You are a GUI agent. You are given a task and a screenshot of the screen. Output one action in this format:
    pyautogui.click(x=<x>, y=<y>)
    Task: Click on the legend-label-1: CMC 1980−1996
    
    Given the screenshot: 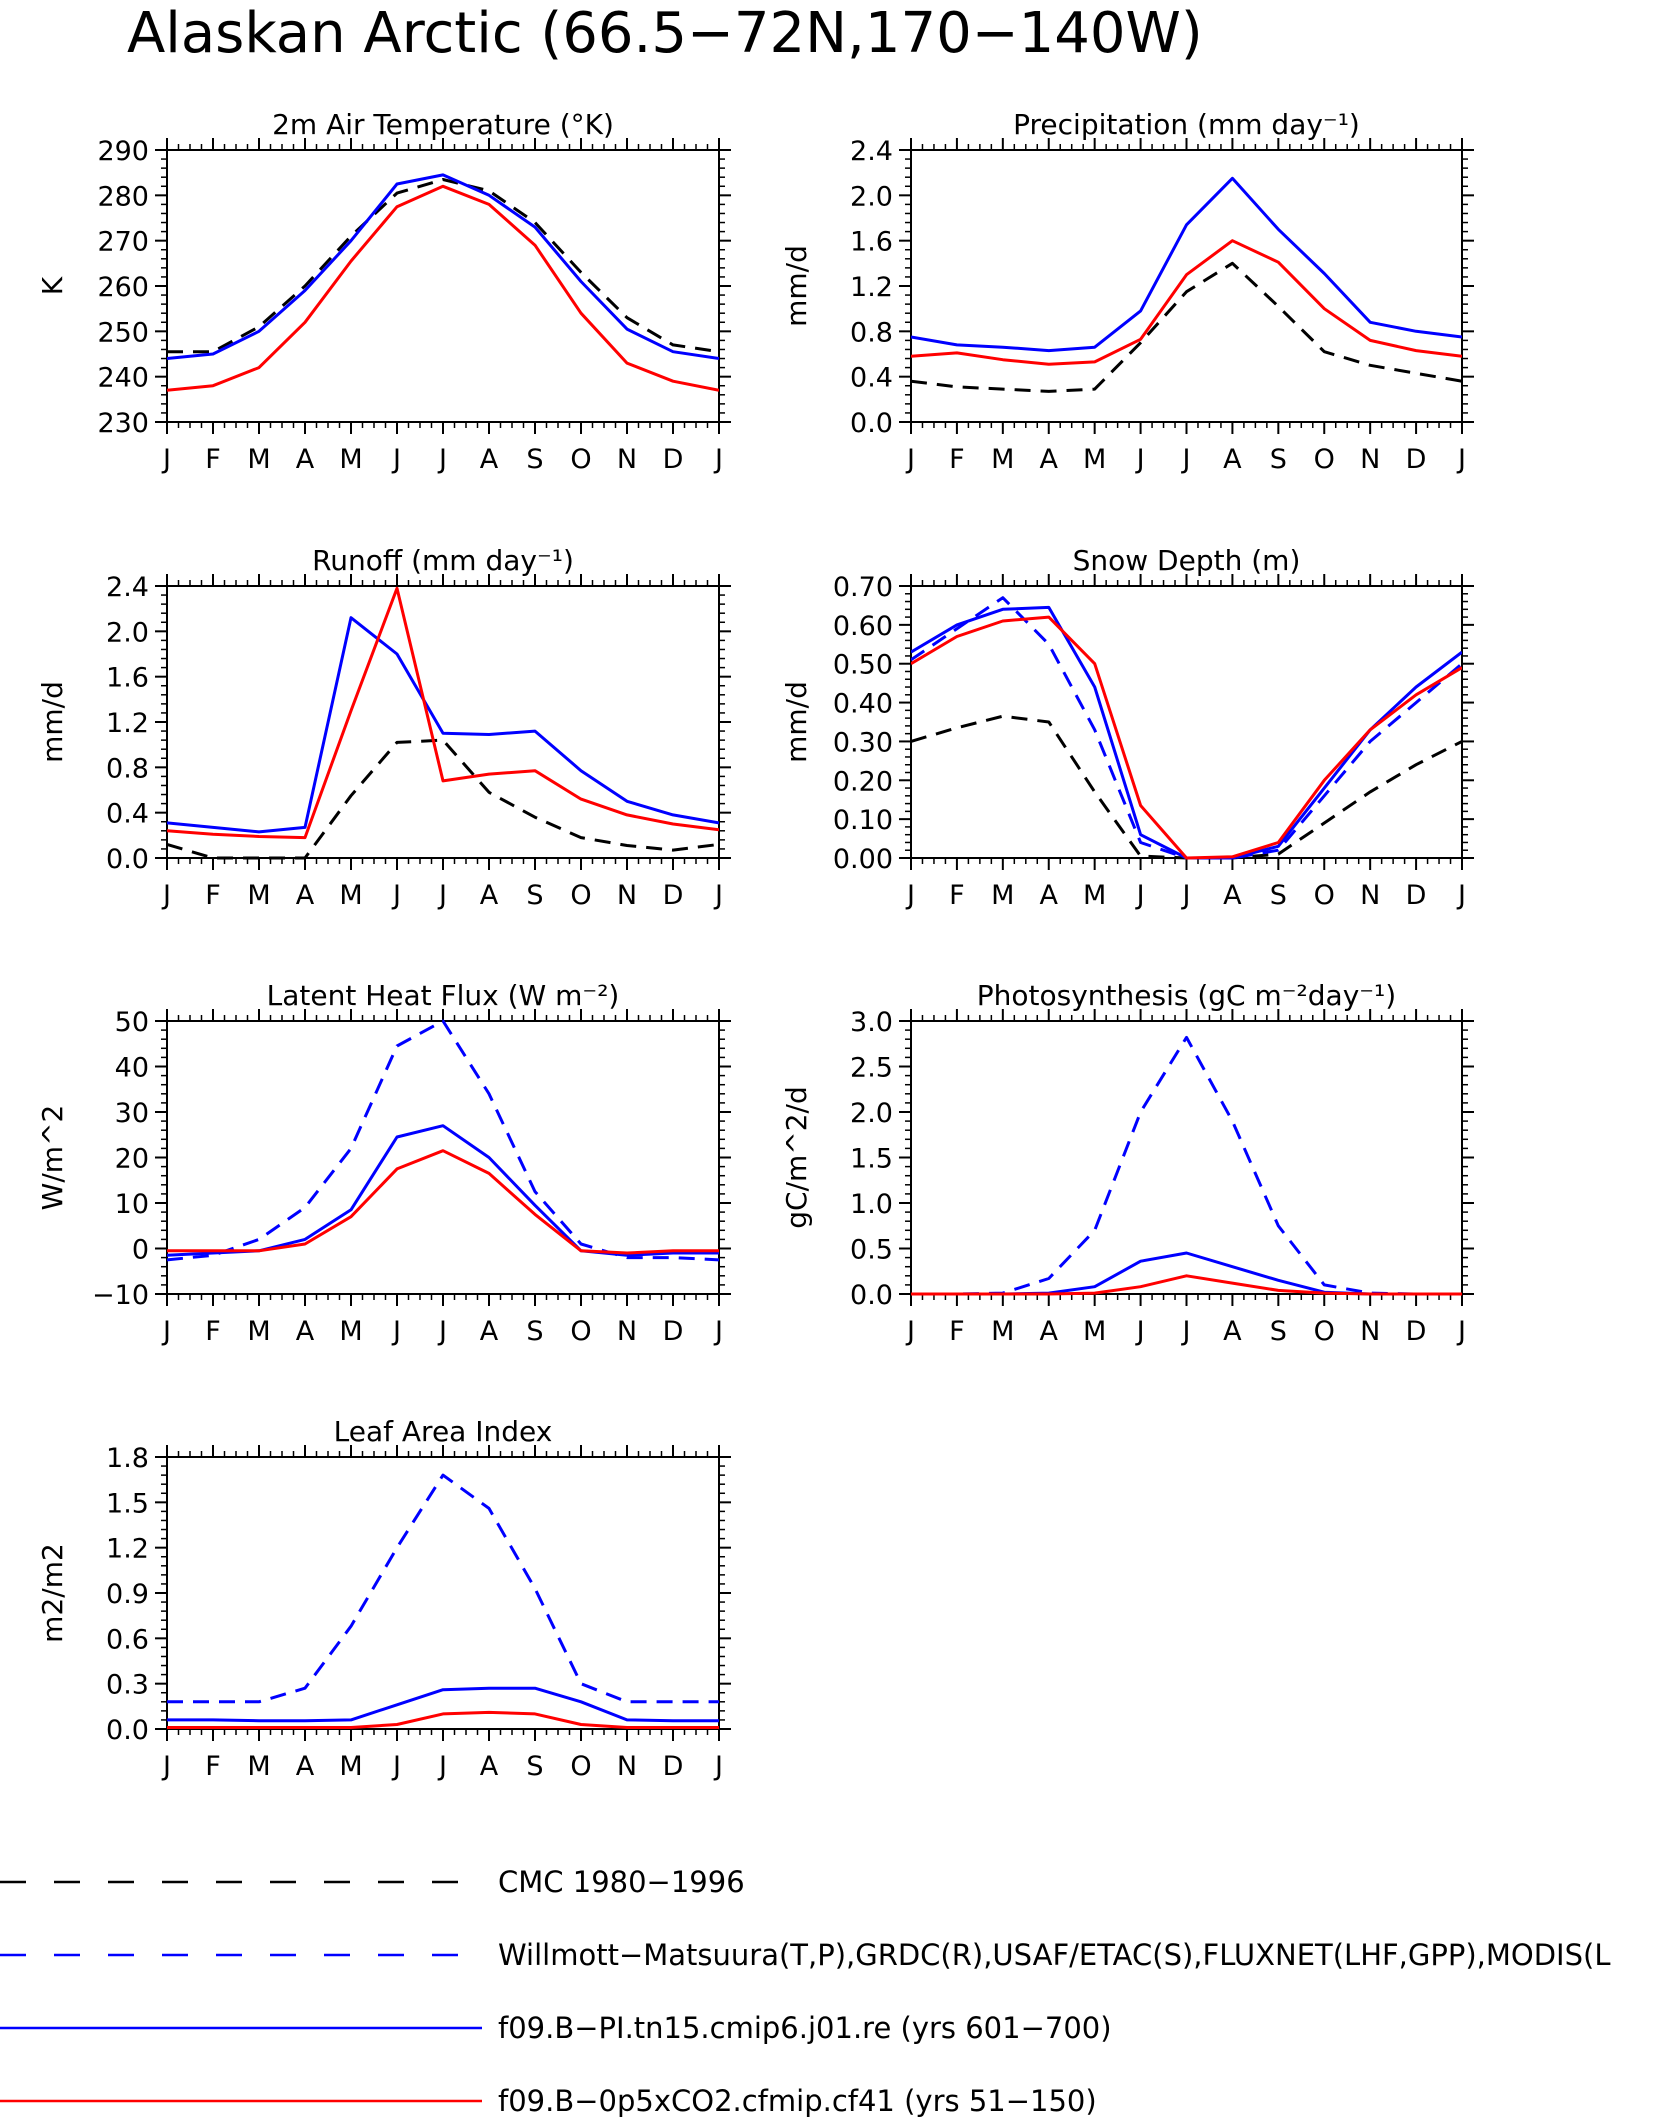 What is the action you would take?
    pyautogui.click(x=621, y=1882)
    